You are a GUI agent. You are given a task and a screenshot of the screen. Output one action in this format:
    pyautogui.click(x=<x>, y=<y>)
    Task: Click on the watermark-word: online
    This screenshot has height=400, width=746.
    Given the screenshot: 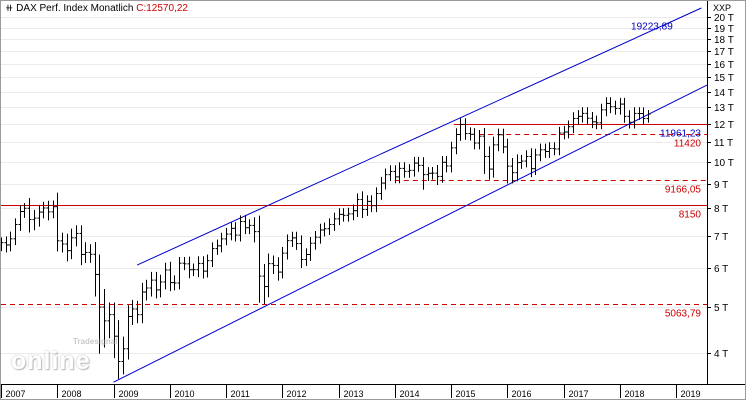 What is the action you would take?
    pyautogui.click(x=51, y=361)
    